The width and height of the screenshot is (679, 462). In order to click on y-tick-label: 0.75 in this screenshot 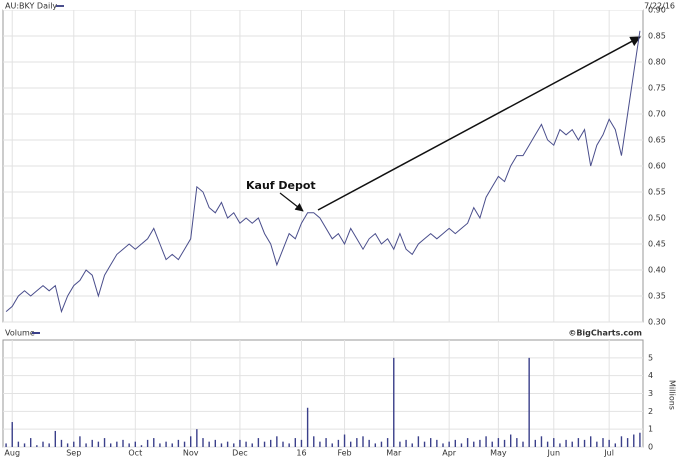, I will do `click(657, 88)`.